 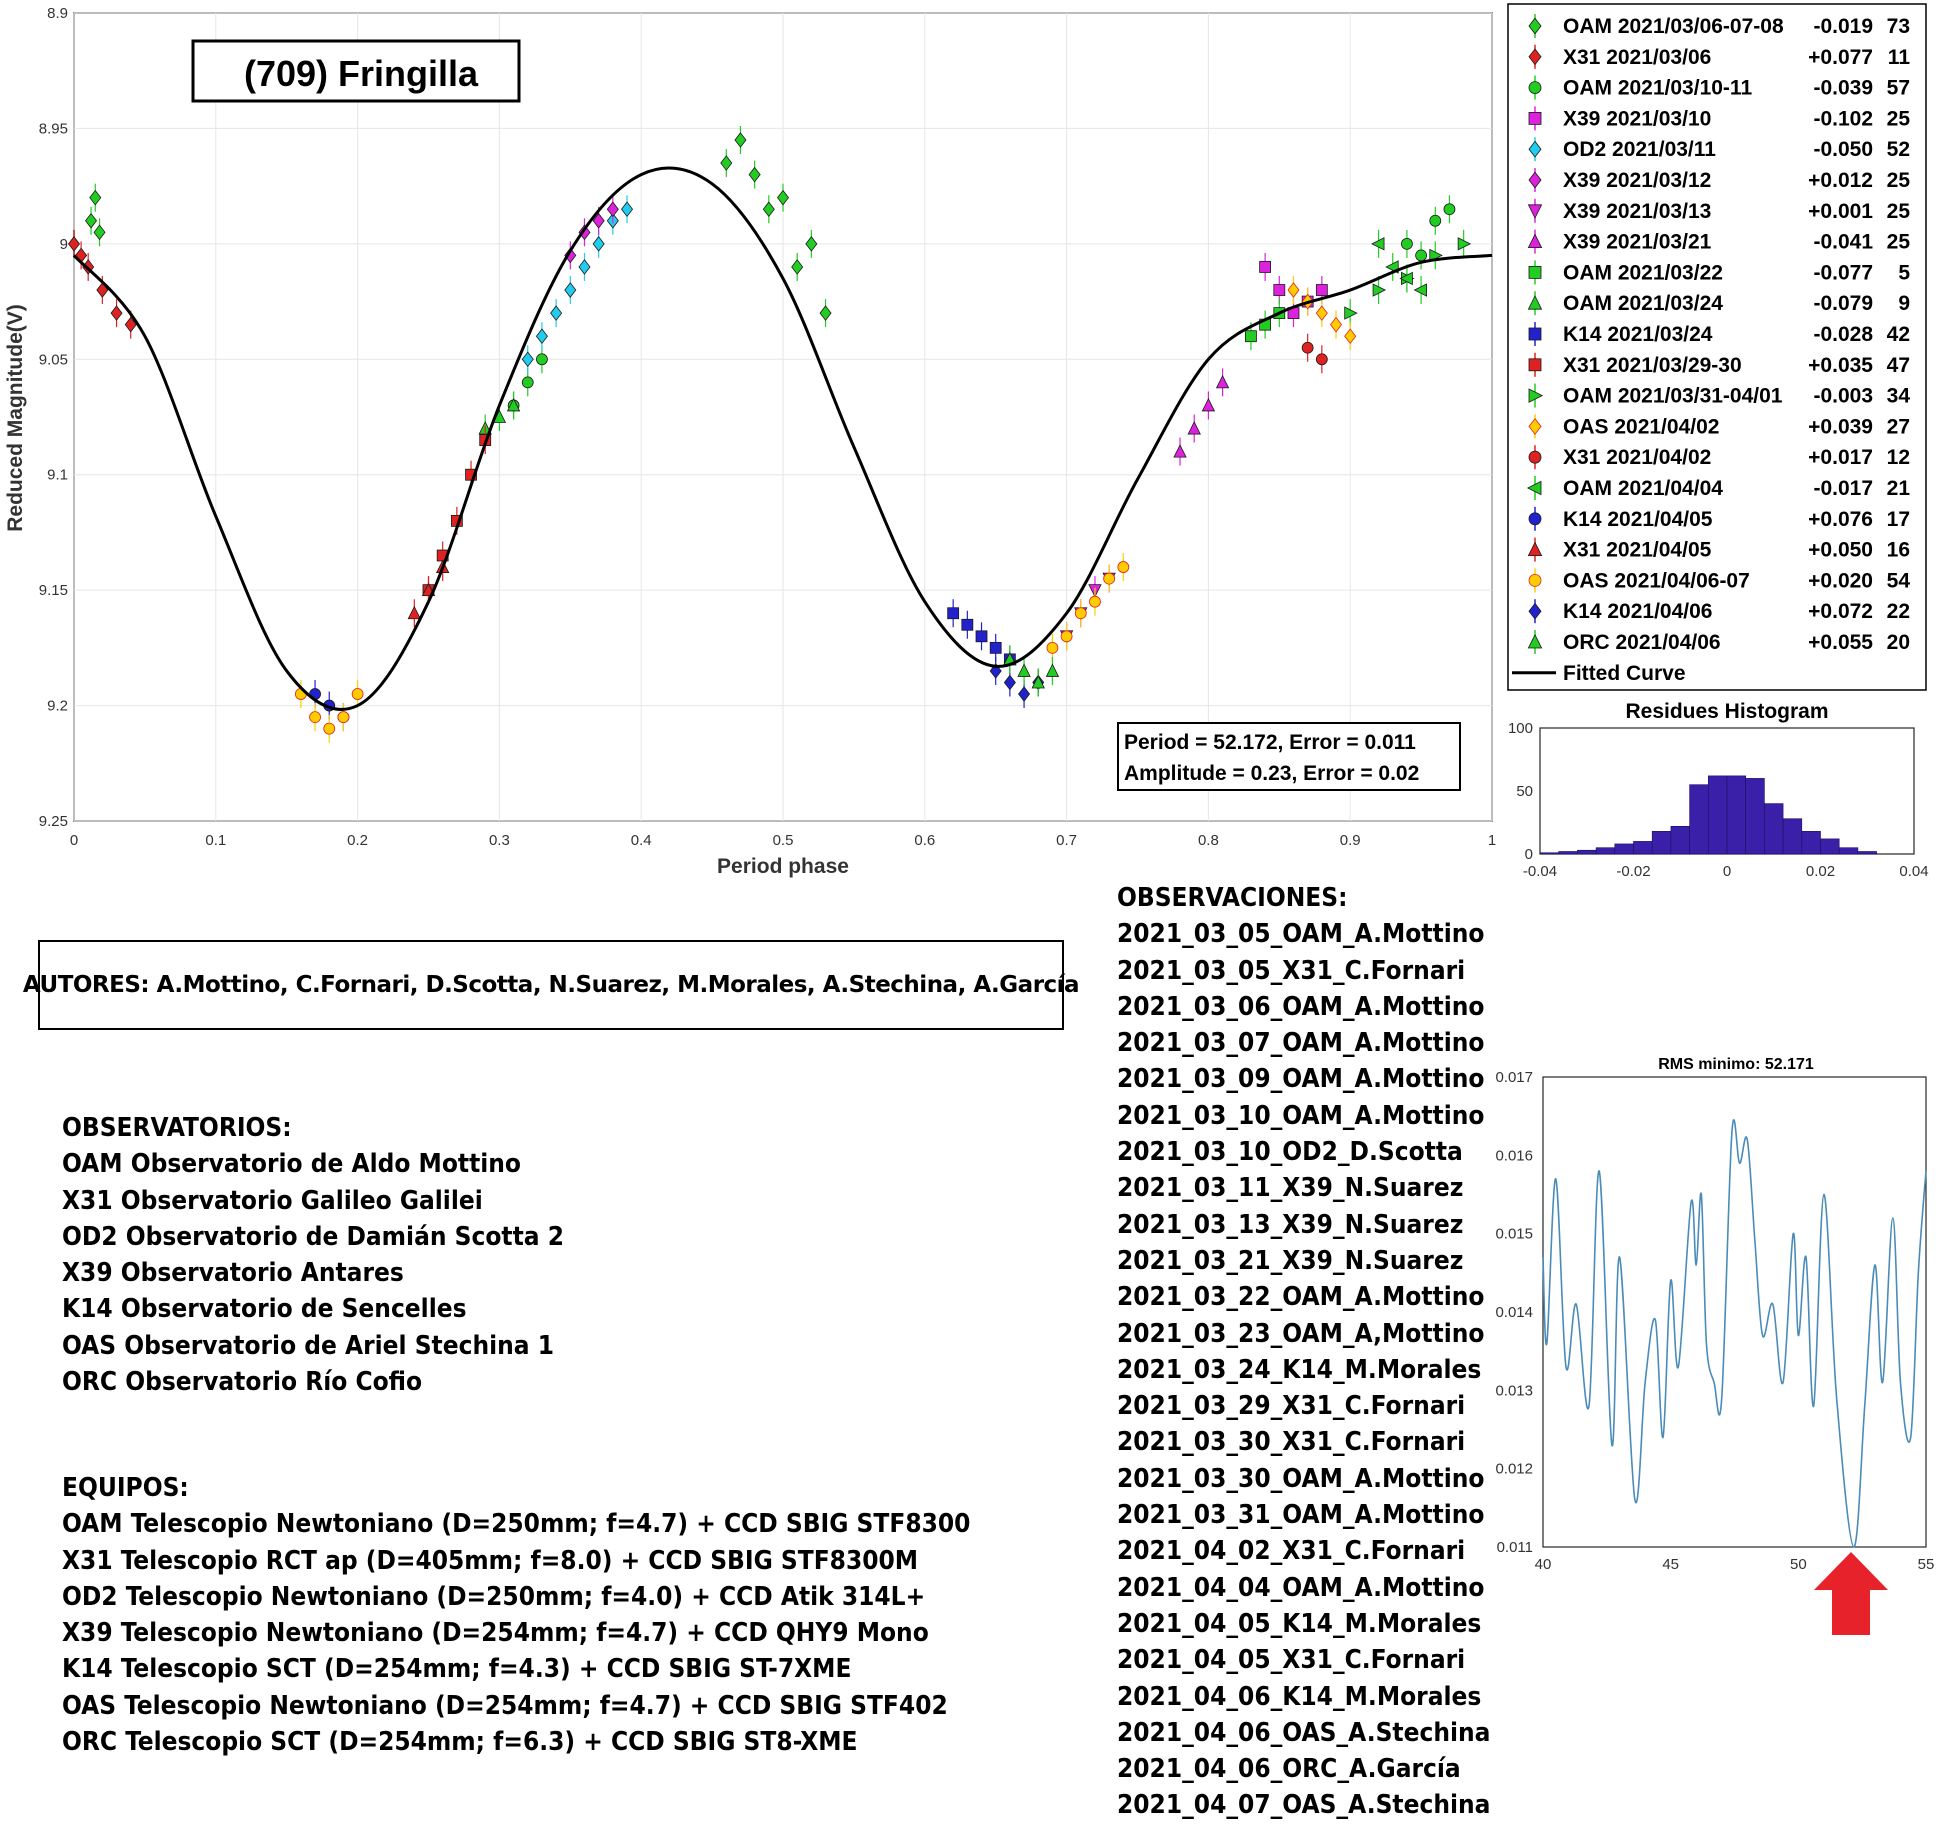 I want to click on y-tick-label: 9.2, so click(x=57, y=706).